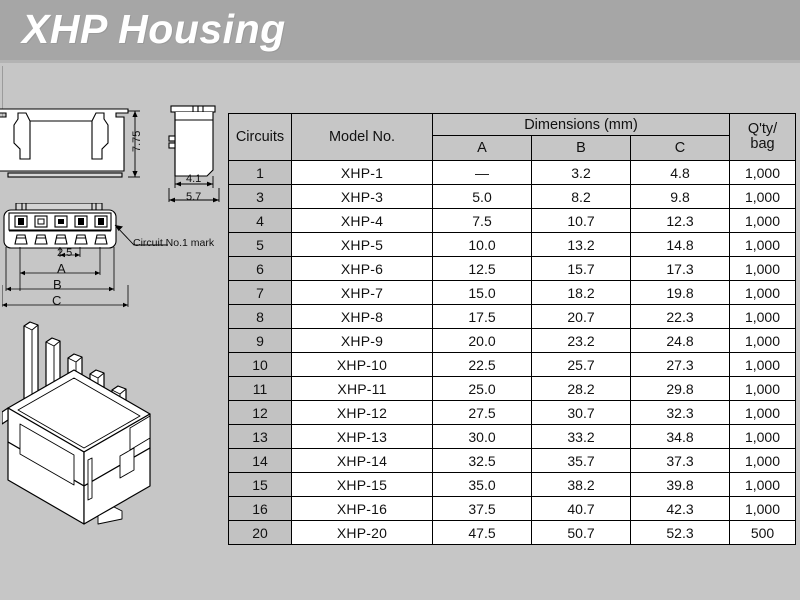 The width and height of the screenshot is (800, 600). I want to click on cell-dim-a: 47.5, so click(482, 532).